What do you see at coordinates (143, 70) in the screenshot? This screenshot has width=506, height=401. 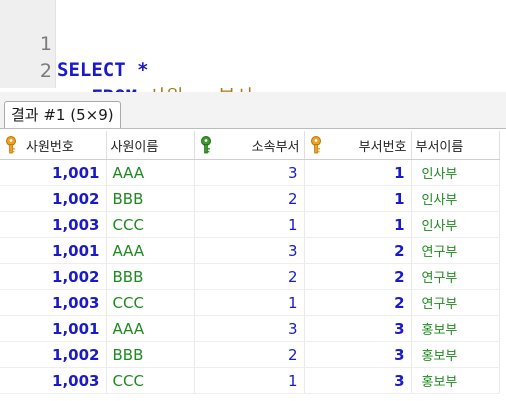 I see `asterisk-token: *` at bounding box center [143, 70].